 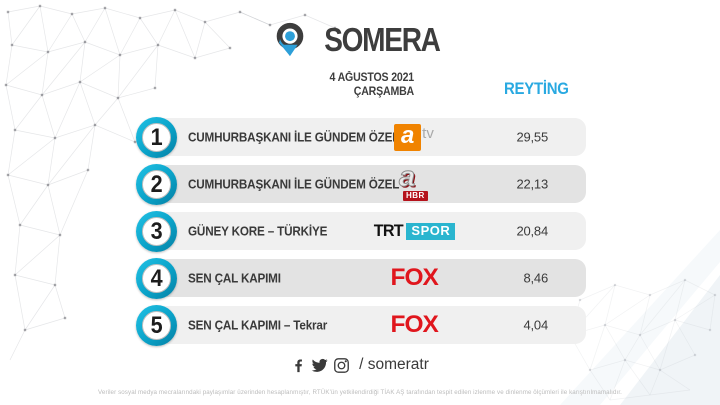 I want to click on channel-logo-a-haber: a HBR, so click(x=414, y=182).